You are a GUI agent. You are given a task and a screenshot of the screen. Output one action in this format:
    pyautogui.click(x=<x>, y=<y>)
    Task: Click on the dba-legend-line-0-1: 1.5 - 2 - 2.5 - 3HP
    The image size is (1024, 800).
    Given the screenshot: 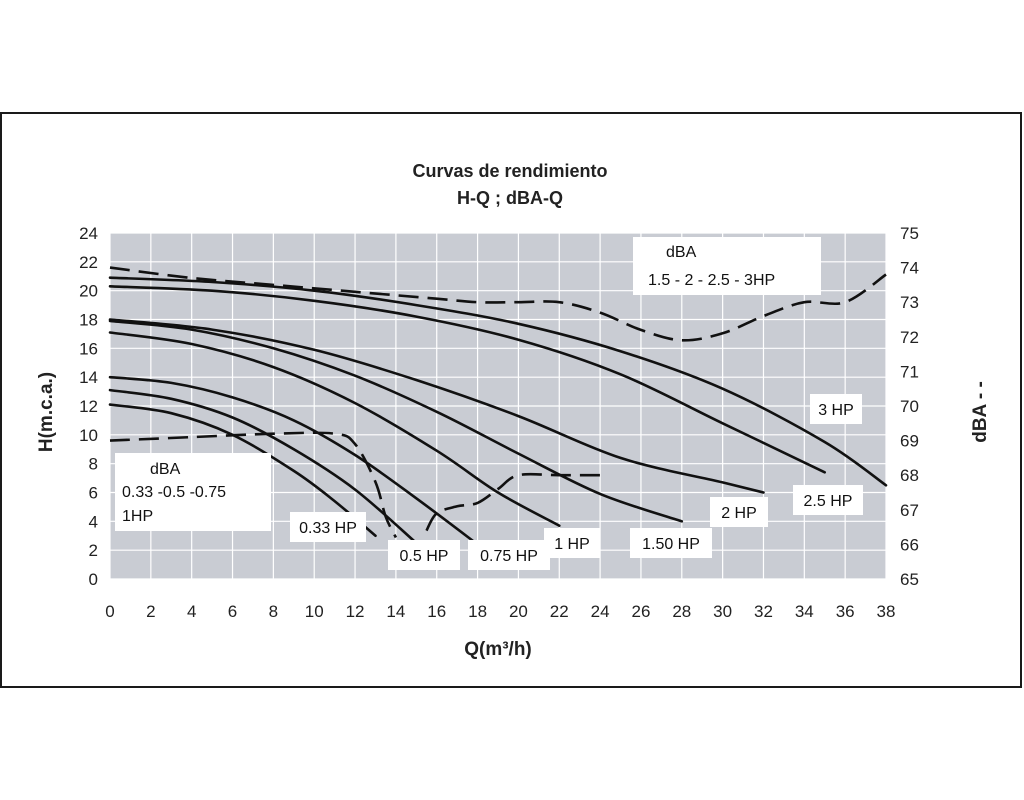 What is the action you would take?
    pyautogui.click(x=711, y=280)
    